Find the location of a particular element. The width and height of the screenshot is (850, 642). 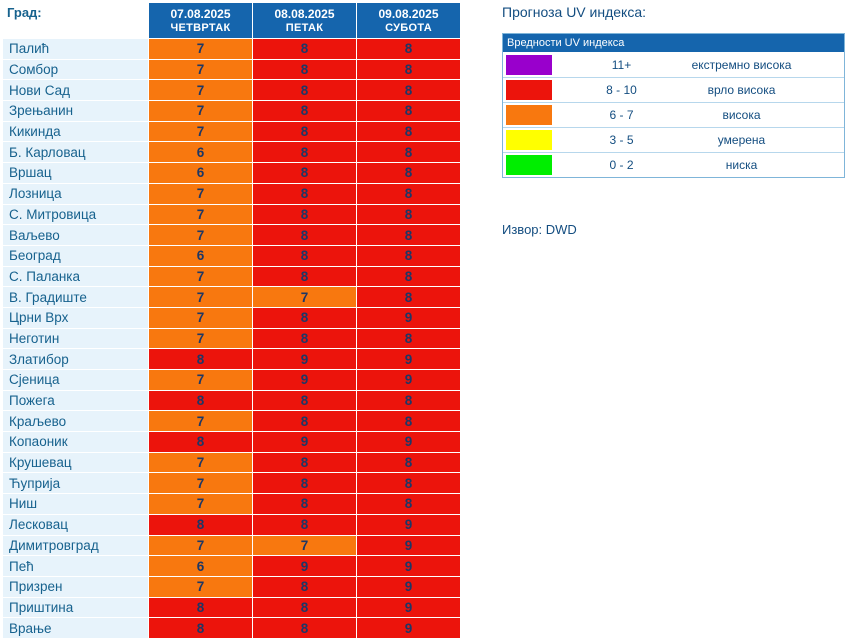

city-cell: Сомбор is located at coordinates (75, 69).